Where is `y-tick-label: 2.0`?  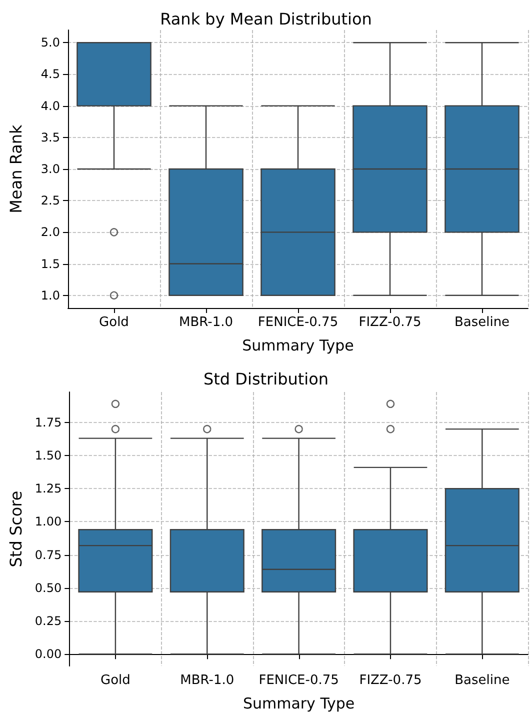
y-tick-label: 2.0 is located at coordinates (50, 232).